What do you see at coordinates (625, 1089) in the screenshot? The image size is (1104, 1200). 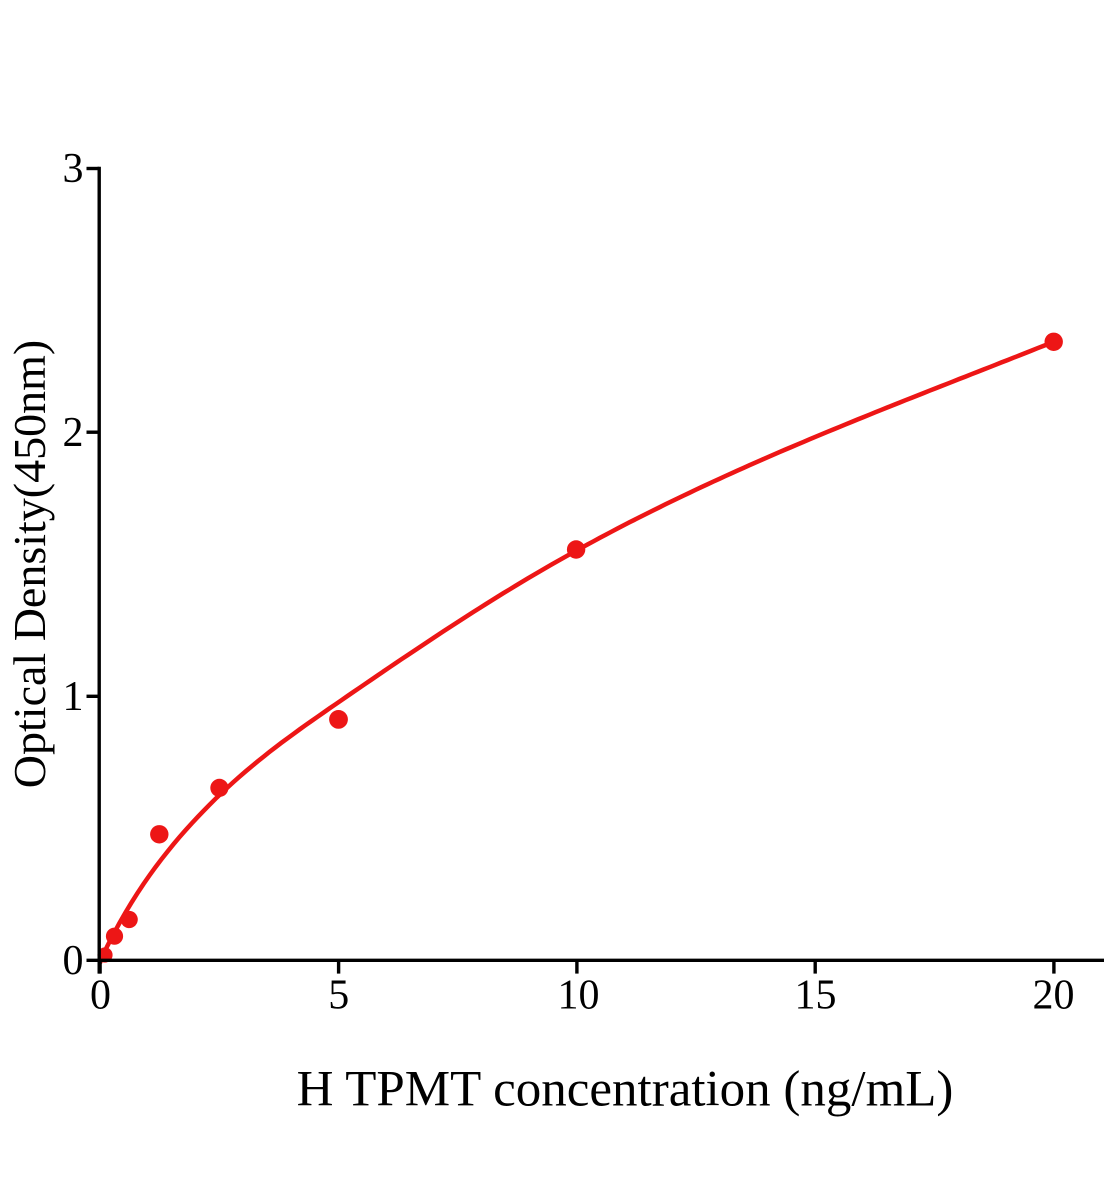 I see `svg-text: H TPMT concentration (ng/mL)` at bounding box center [625, 1089].